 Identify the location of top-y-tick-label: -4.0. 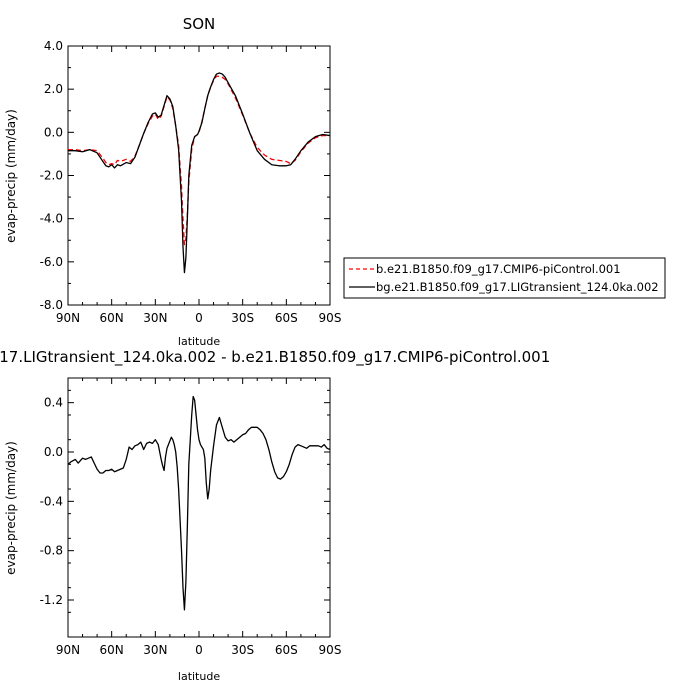
(51, 219).